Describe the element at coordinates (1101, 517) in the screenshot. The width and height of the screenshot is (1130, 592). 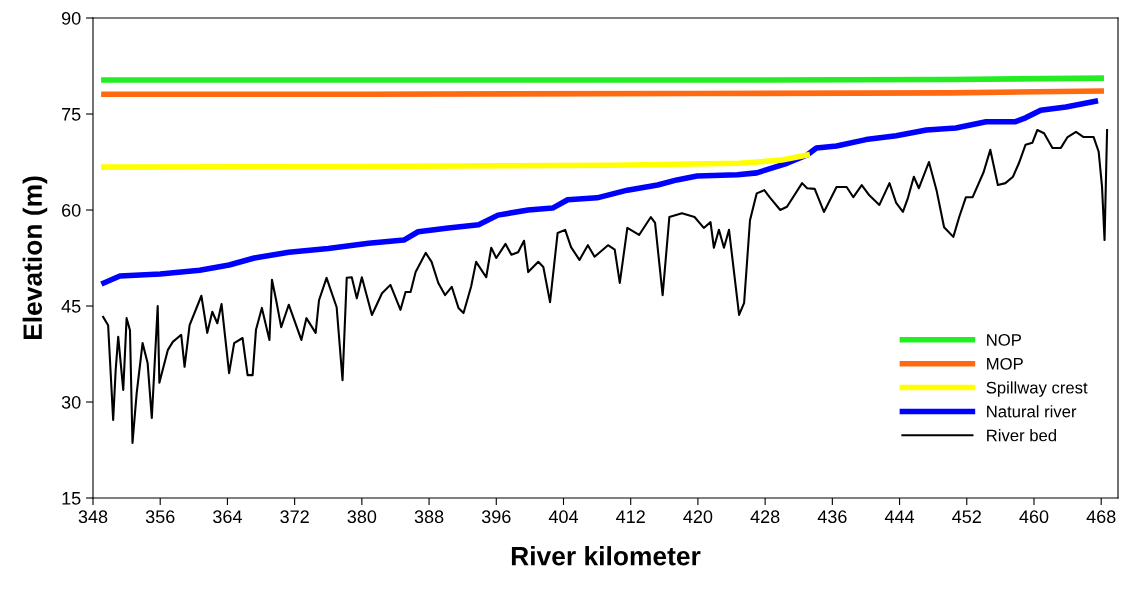
I see `x-tick-label: 468` at that location.